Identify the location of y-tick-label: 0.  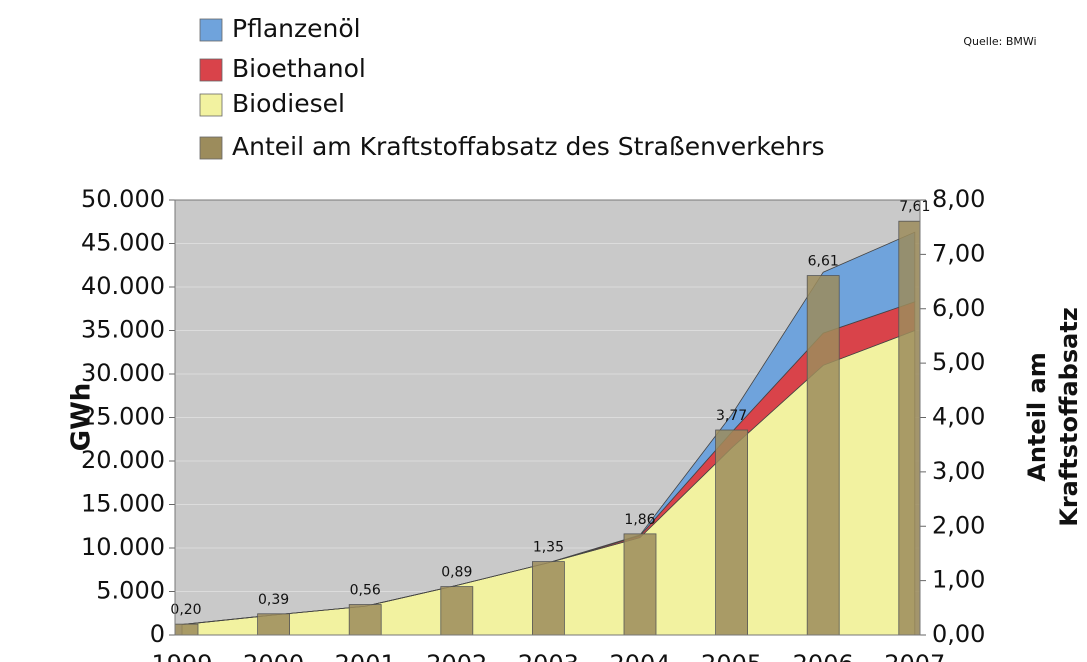
(157, 634).